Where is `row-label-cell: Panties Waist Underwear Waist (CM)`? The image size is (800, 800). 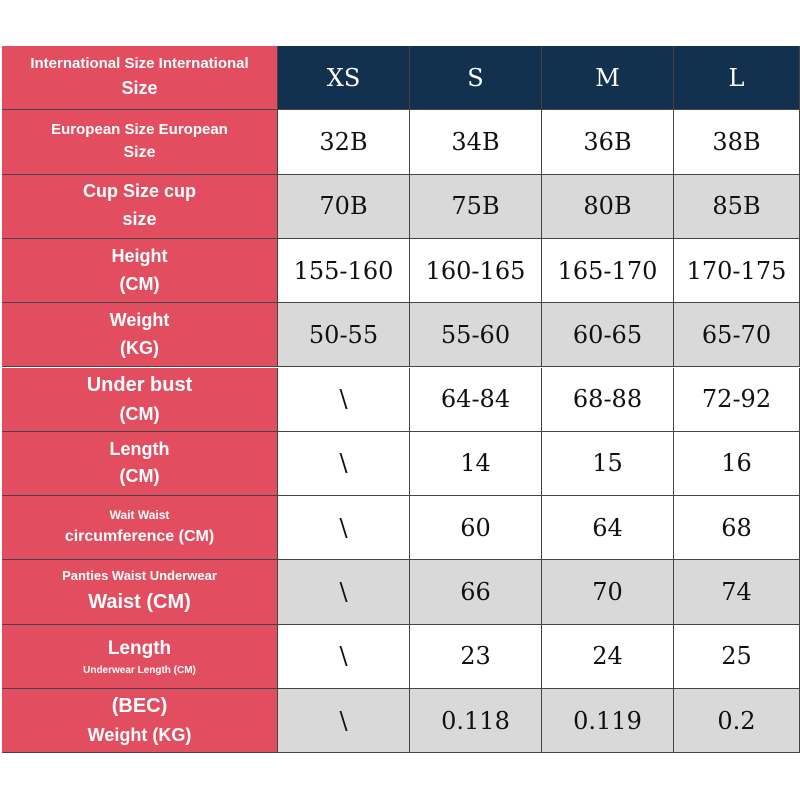
row-label-cell: Panties Waist Underwear Waist (CM) is located at coordinates (140, 592).